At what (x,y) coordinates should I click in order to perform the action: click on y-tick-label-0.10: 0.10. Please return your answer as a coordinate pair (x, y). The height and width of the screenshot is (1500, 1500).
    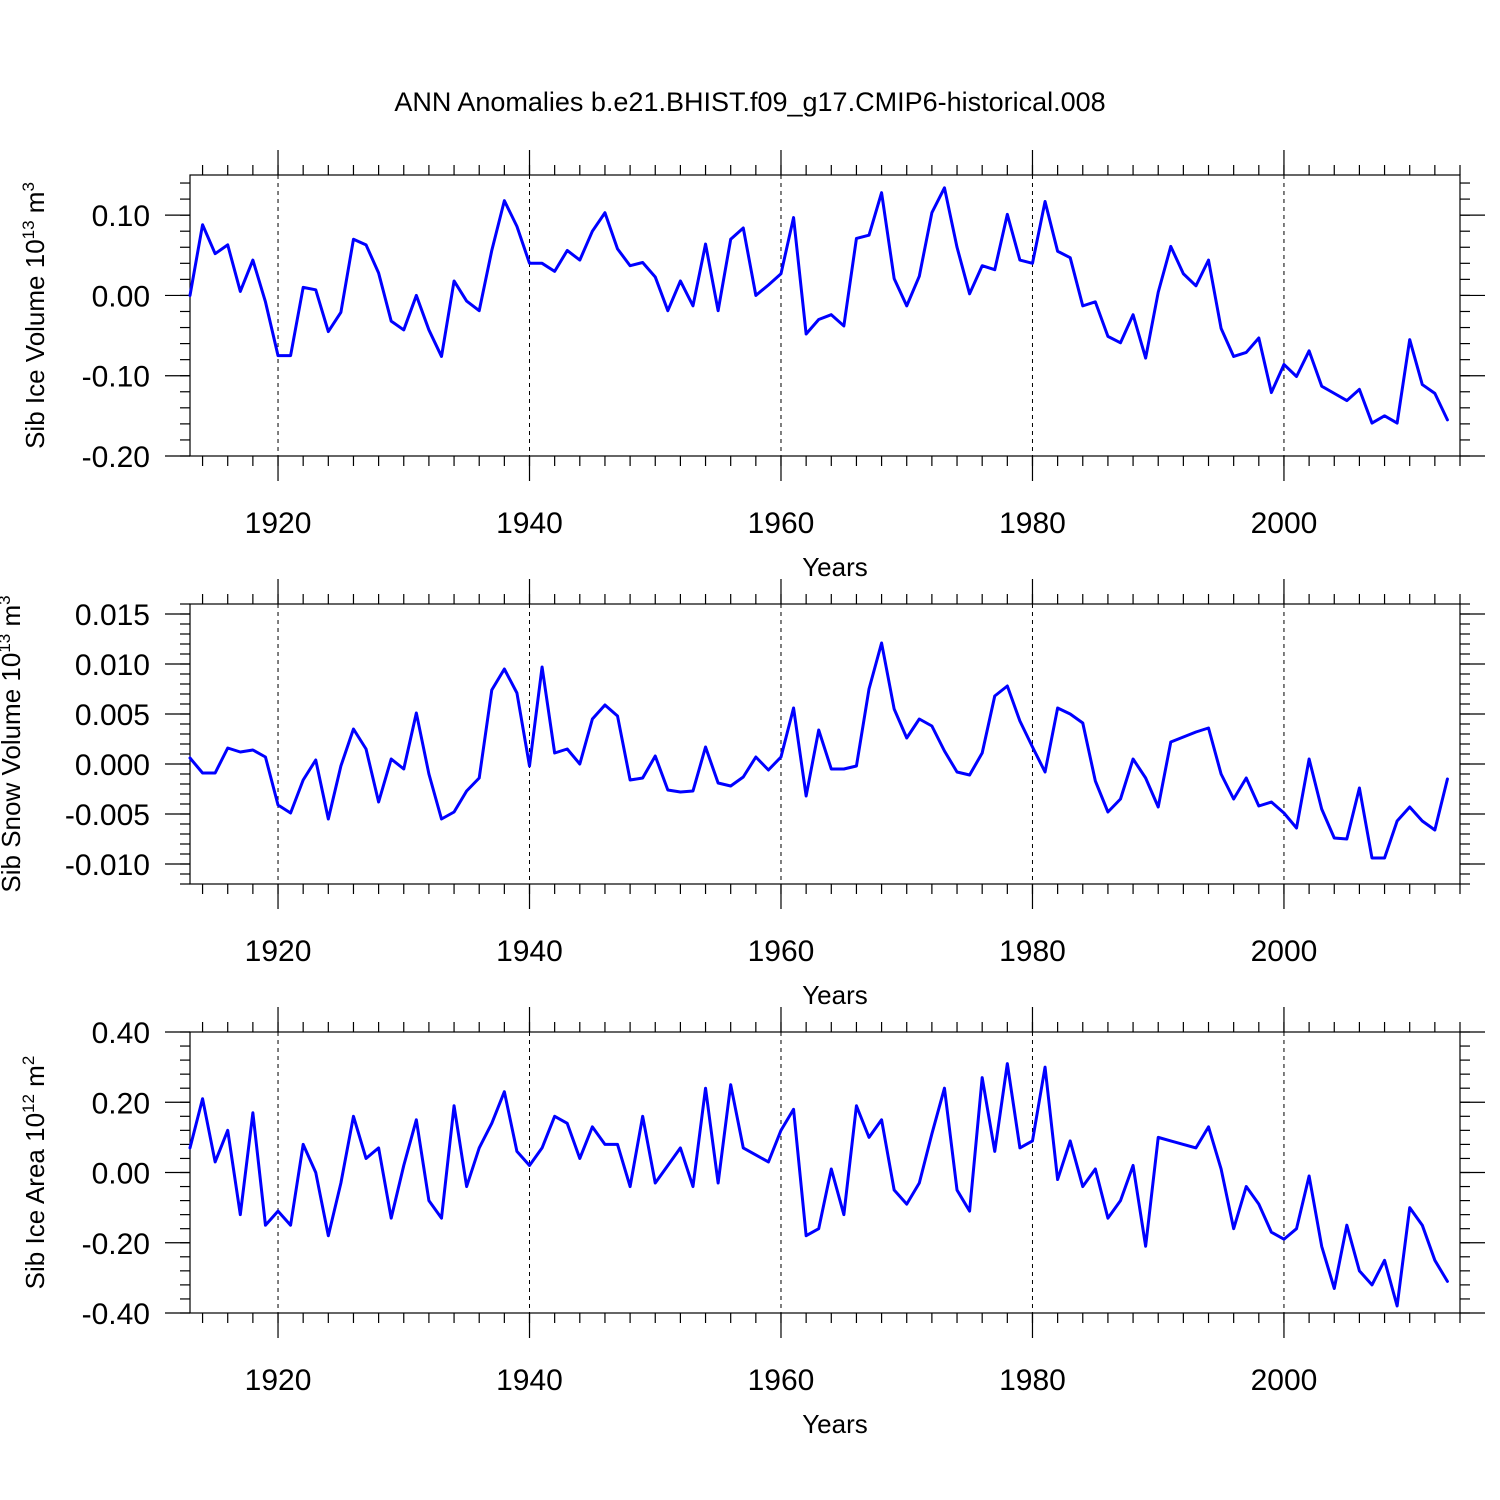
    Looking at the image, I should click on (121, 216).